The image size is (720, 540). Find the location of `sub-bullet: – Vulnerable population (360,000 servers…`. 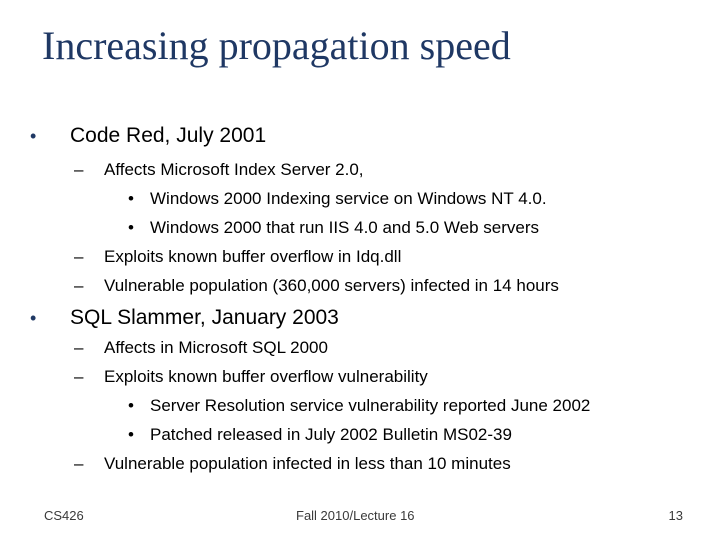

sub-bullet: – Vulnerable population (360,000 servers… is located at coordinates (316, 286).